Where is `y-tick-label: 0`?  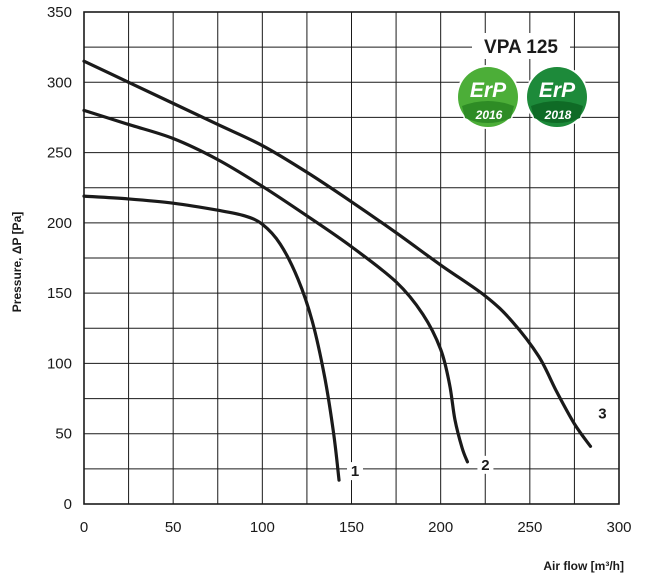
y-tick-label: 0 is located at coordinates (68, 504).